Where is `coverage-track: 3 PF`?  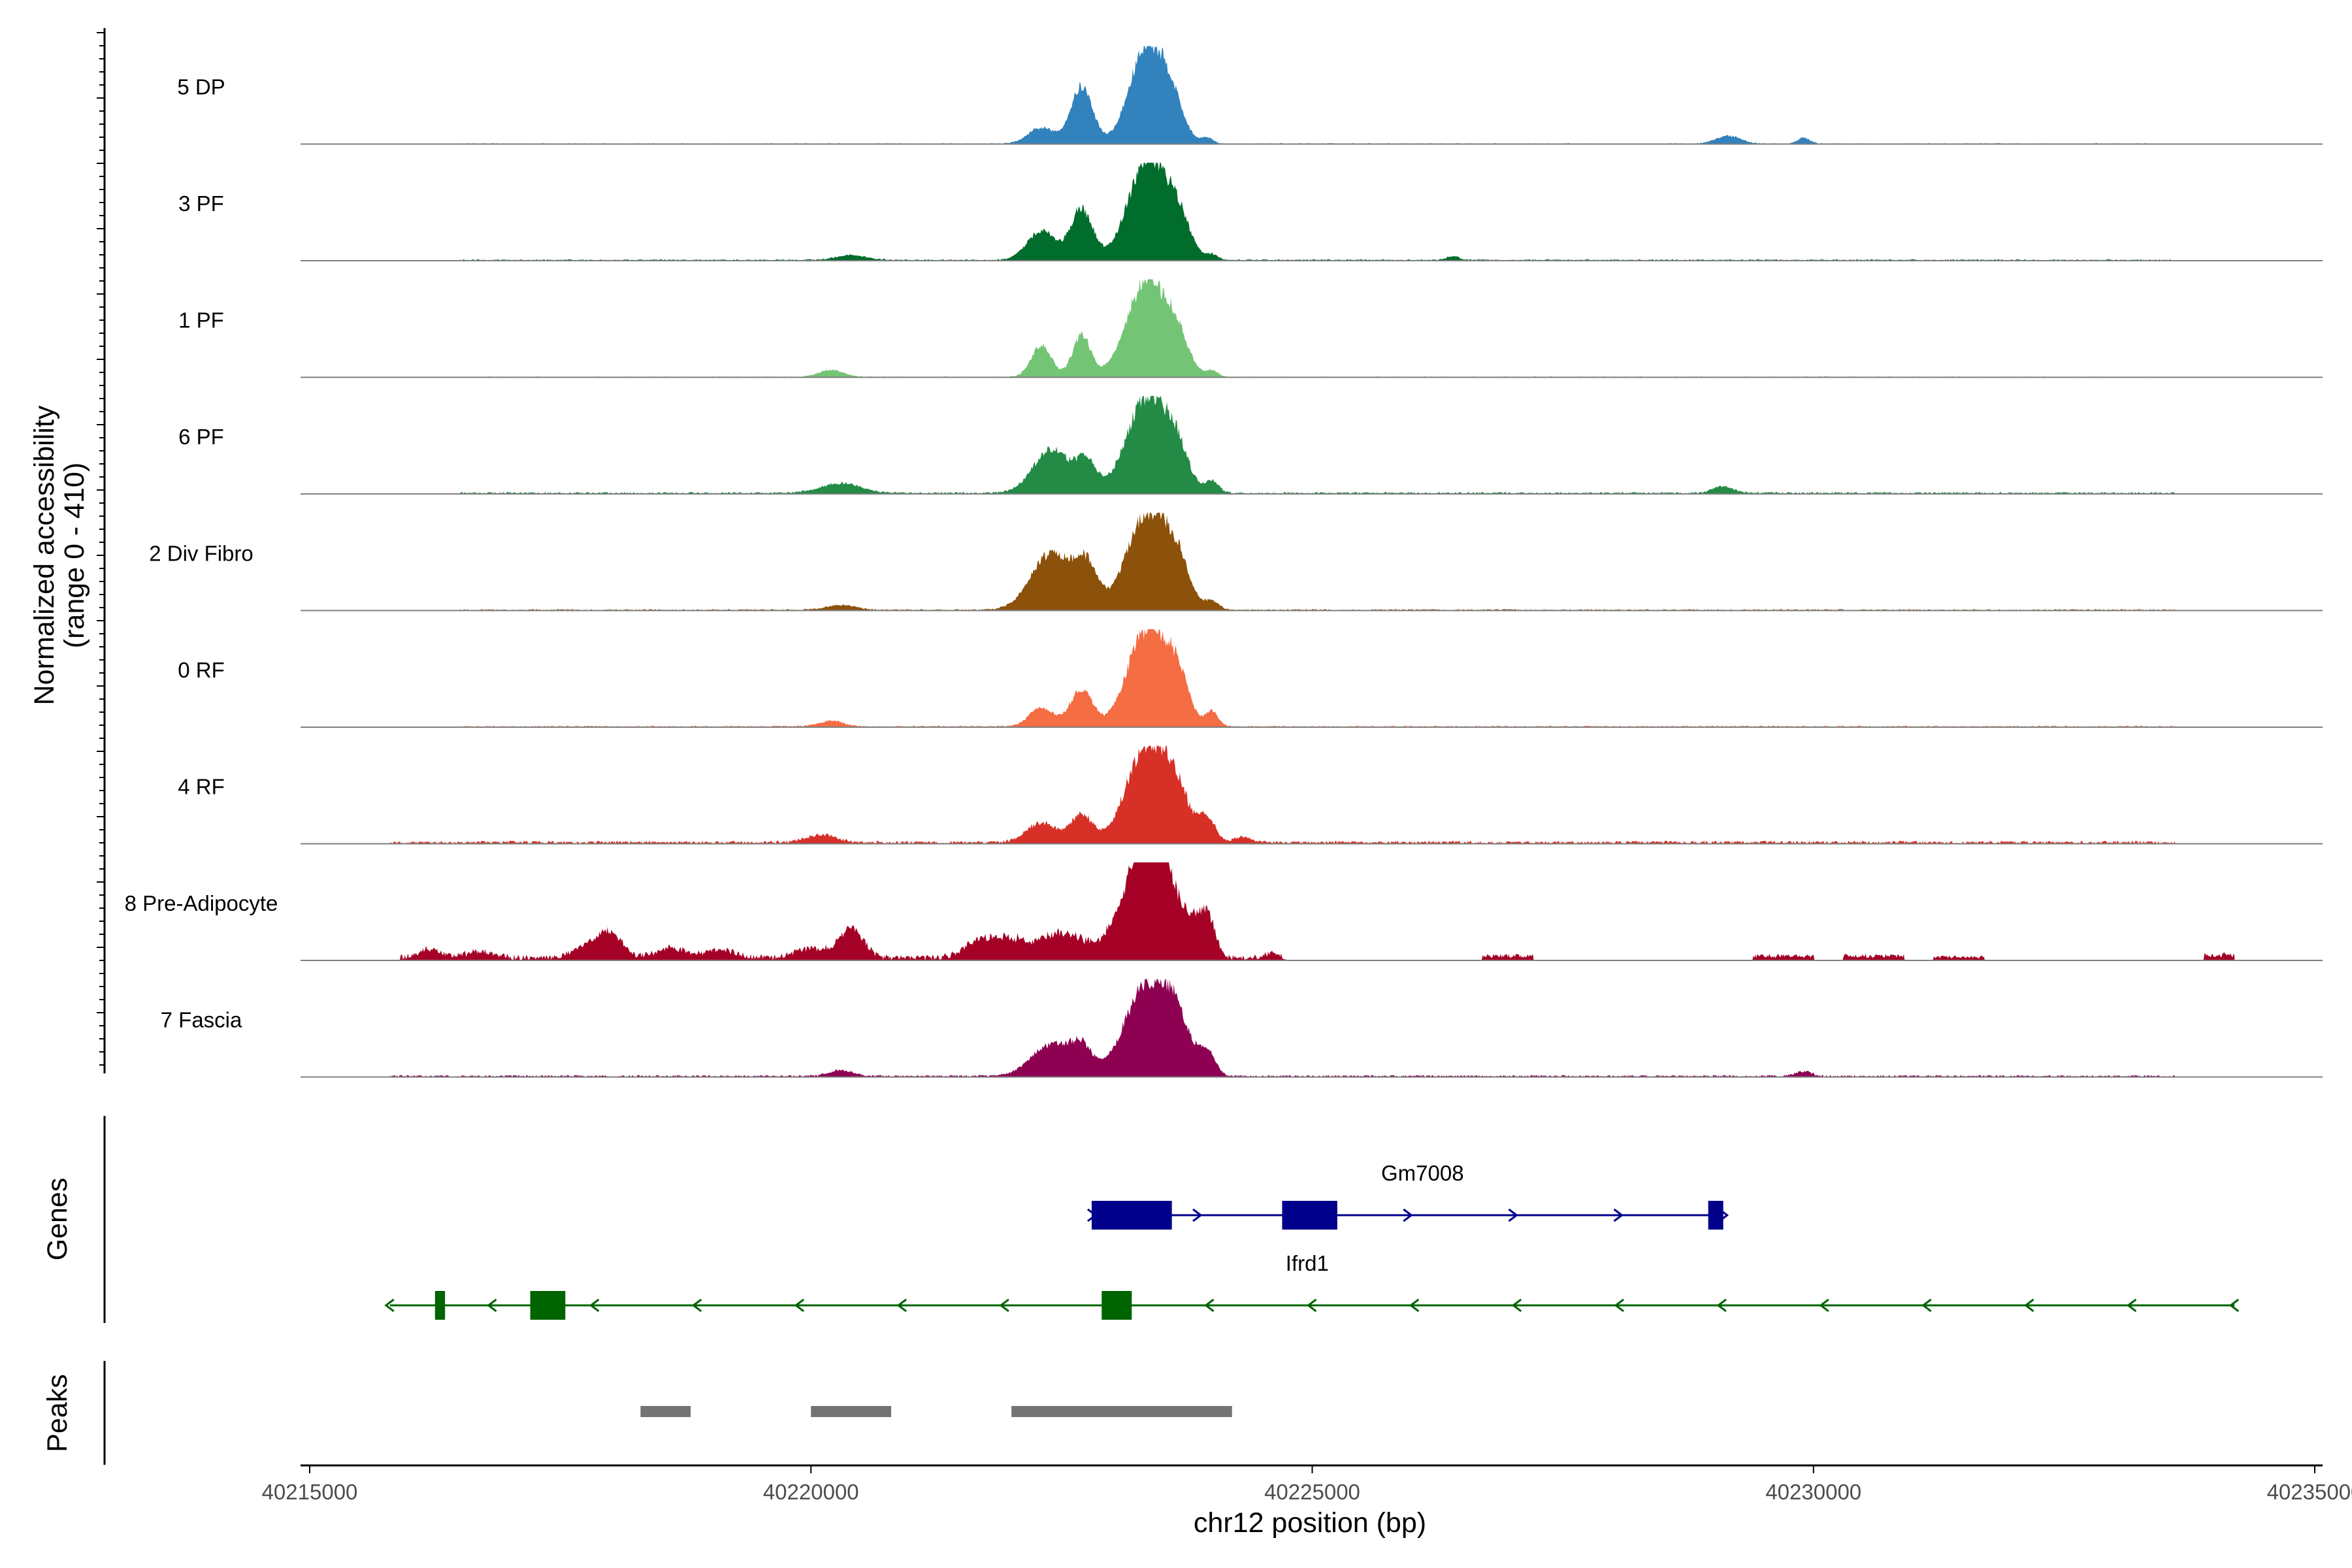
coverage-track: 3 PF is located at coordinates (1250, 212).